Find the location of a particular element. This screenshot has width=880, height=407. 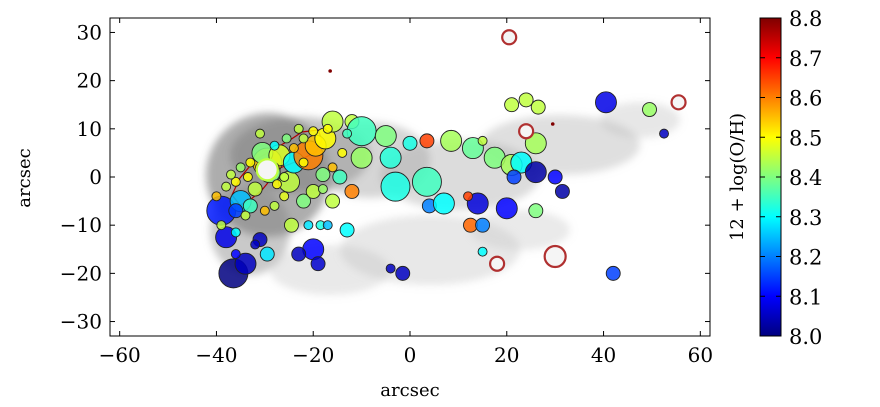

x-tick-label: −60 is located at coordinates (120, 355).